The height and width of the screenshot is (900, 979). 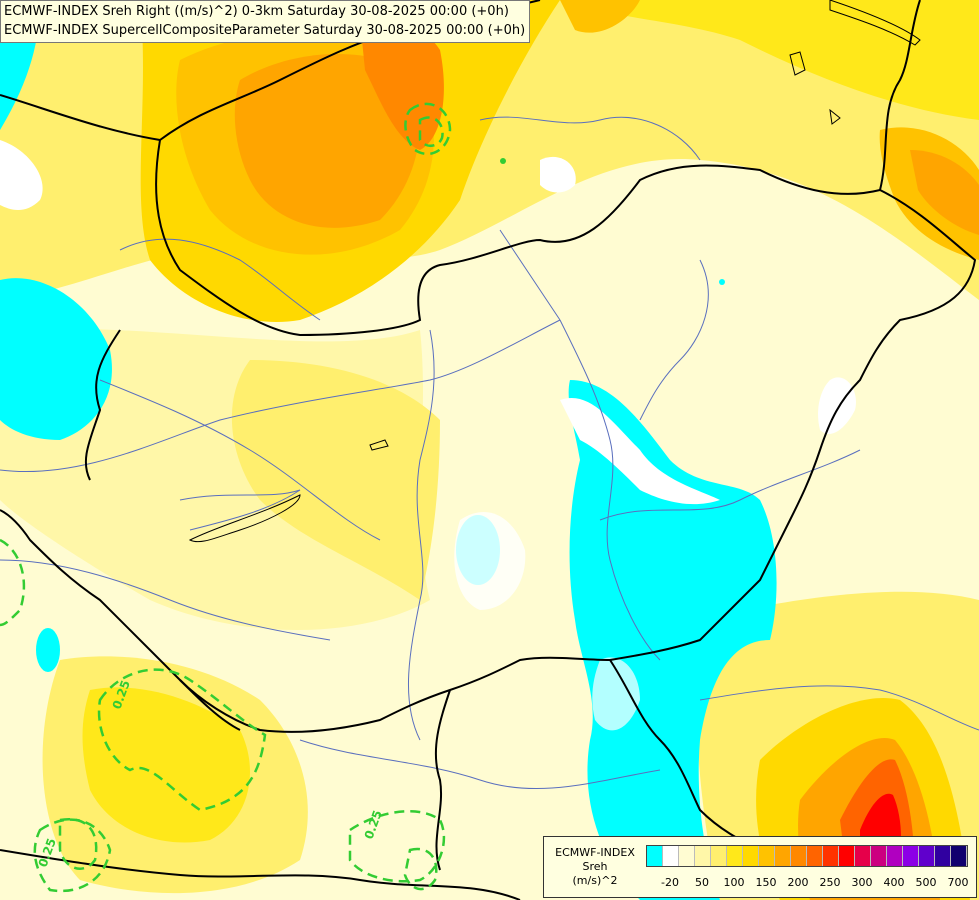 I want to click on legend-tick-label: 300, so click(x=862, y=882).